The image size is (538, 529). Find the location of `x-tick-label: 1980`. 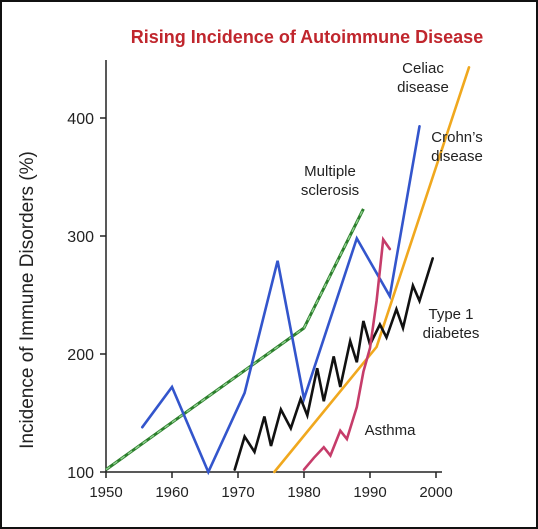

x-tick-label: 1980 is located at coordinates (303, 492).